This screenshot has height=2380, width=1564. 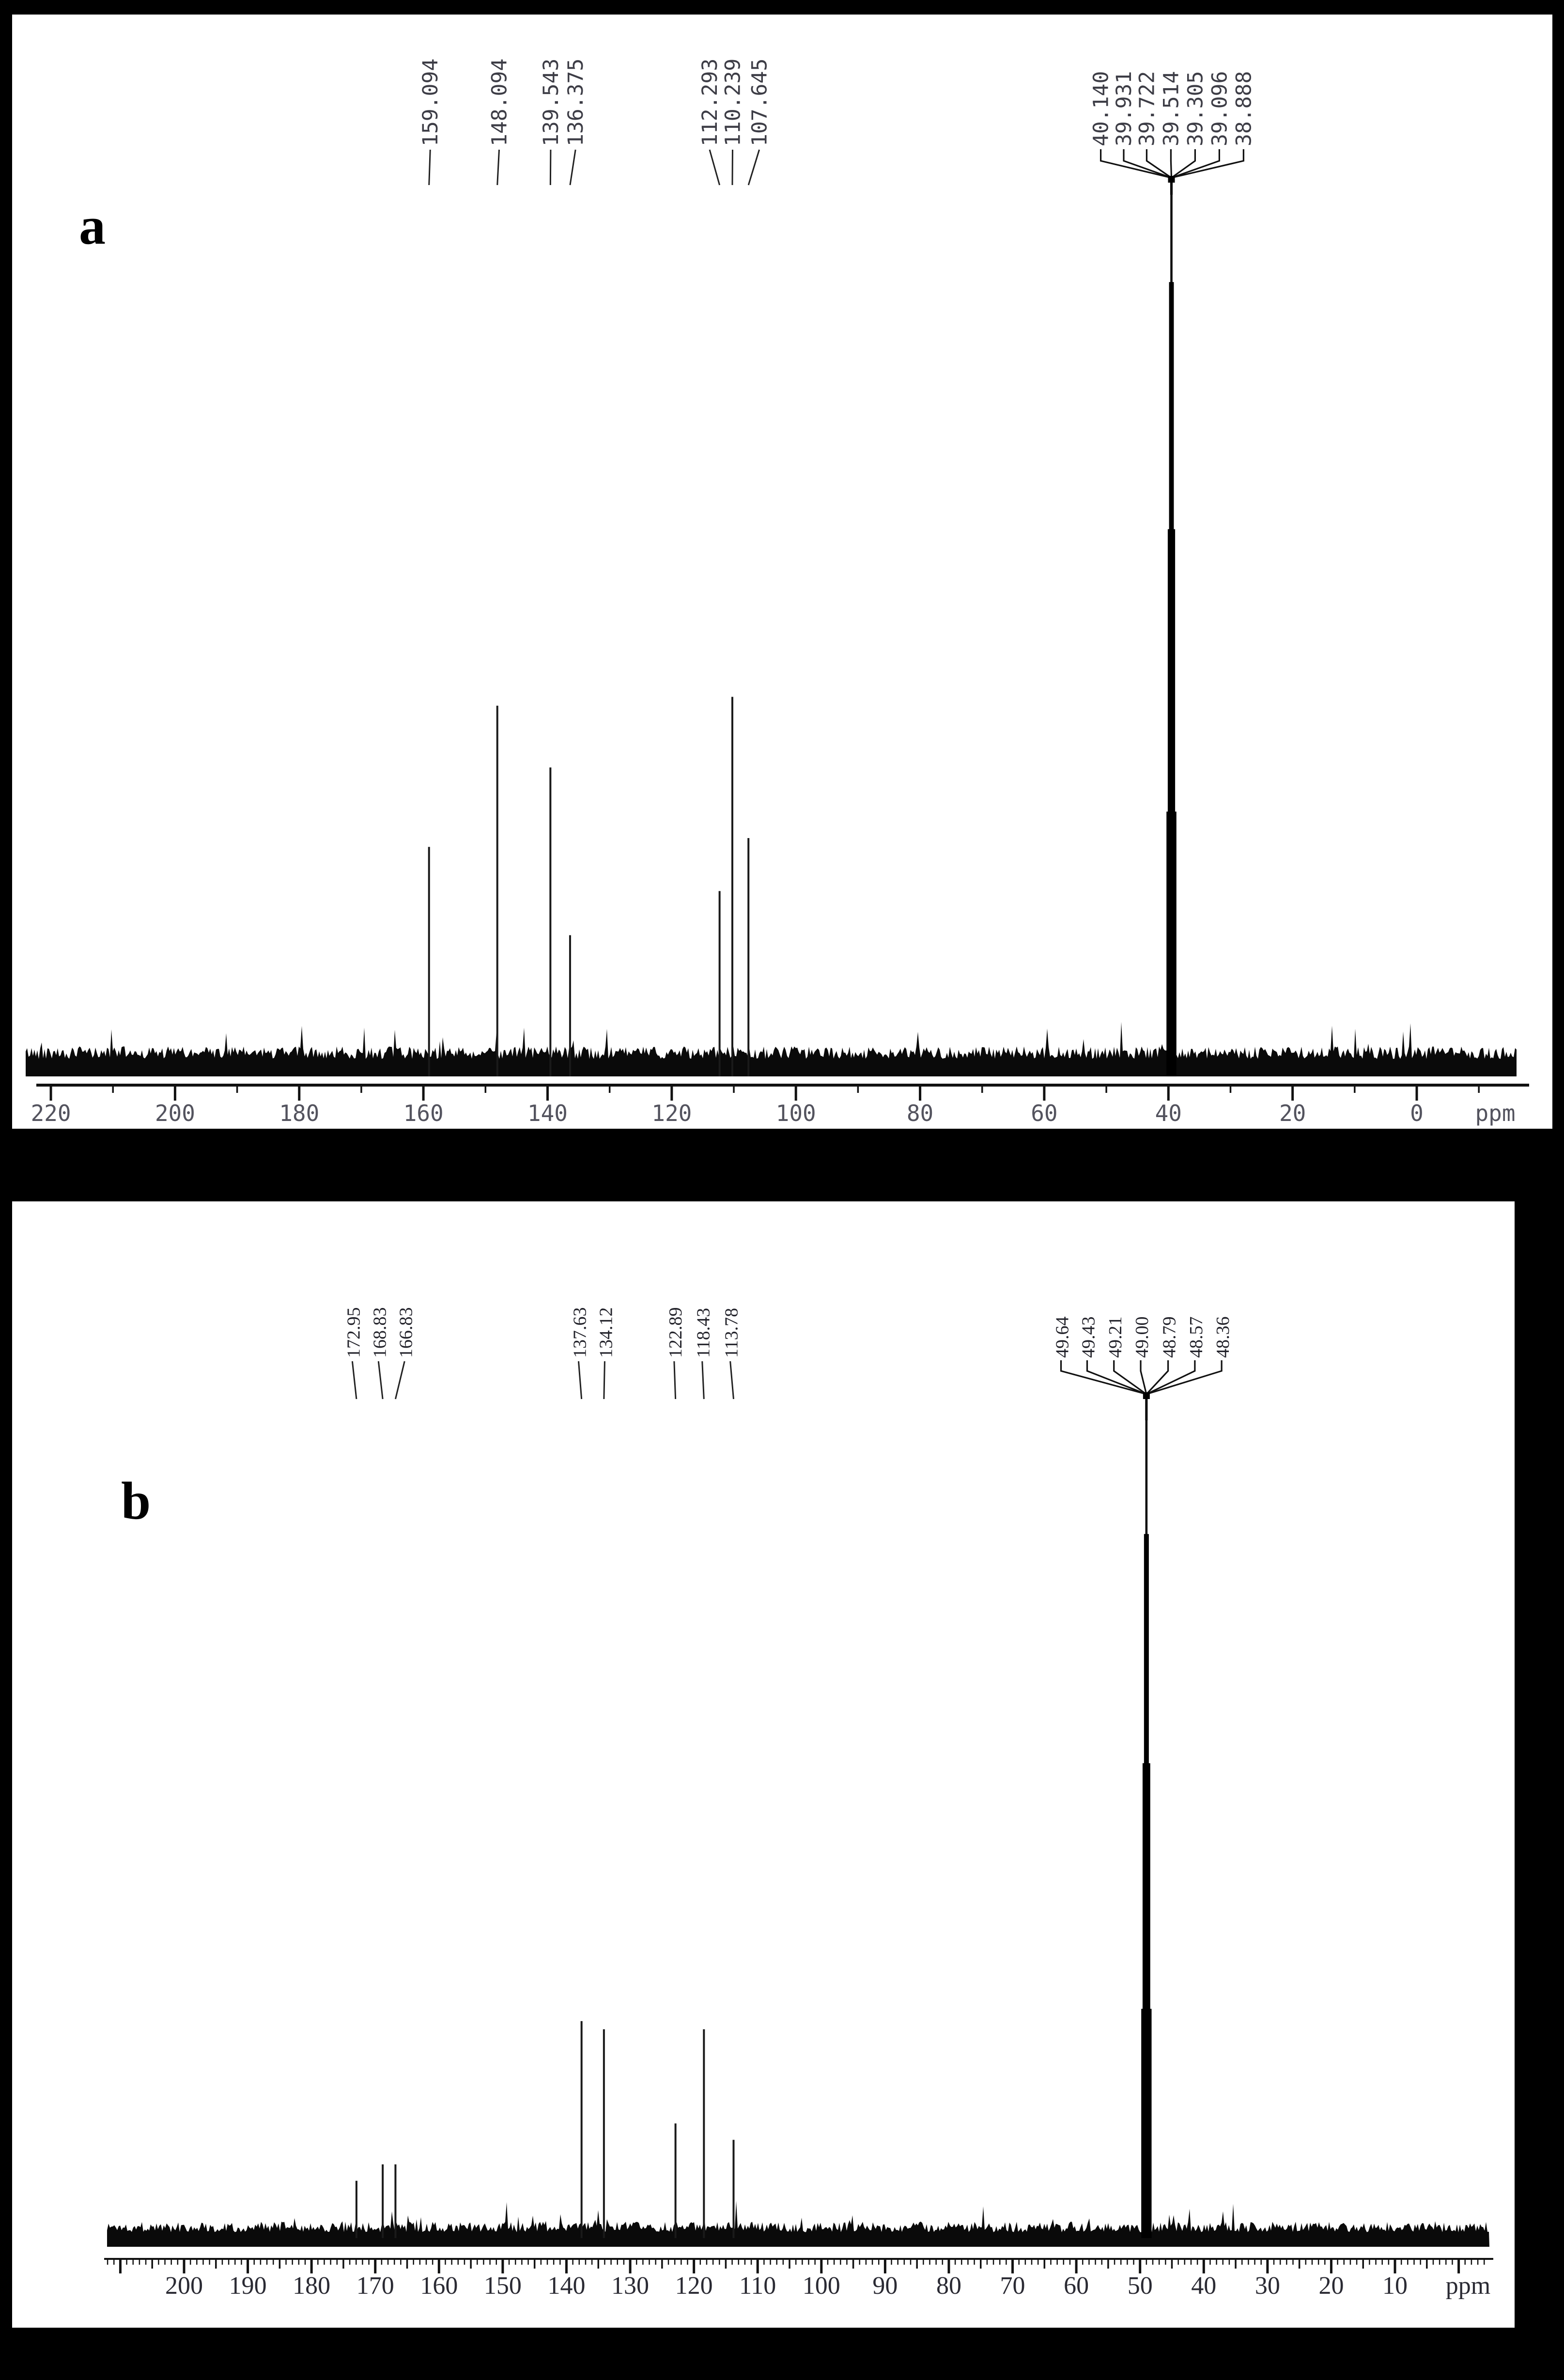 I want to click on solvent-peak-label: 39.305, so click(x=1195, y=109).